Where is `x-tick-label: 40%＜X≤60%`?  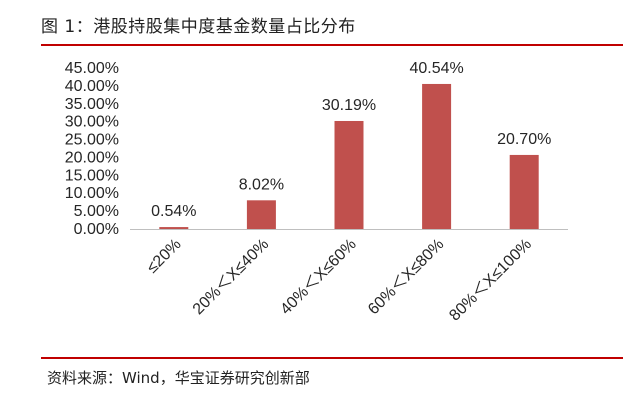 x-tick-label: 40%＜X≤60% is located at coordinates (318, 277).